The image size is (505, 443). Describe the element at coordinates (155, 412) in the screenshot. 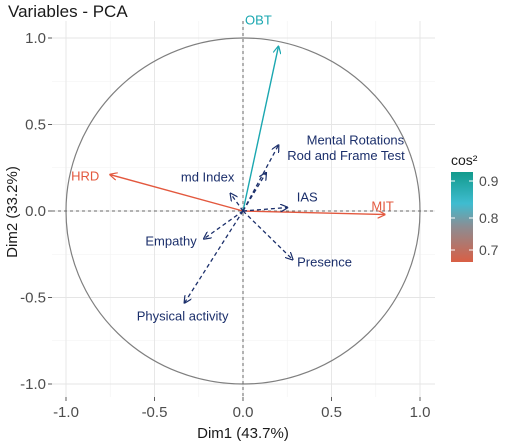

I see `x-tick-label: -0.5` at that location.